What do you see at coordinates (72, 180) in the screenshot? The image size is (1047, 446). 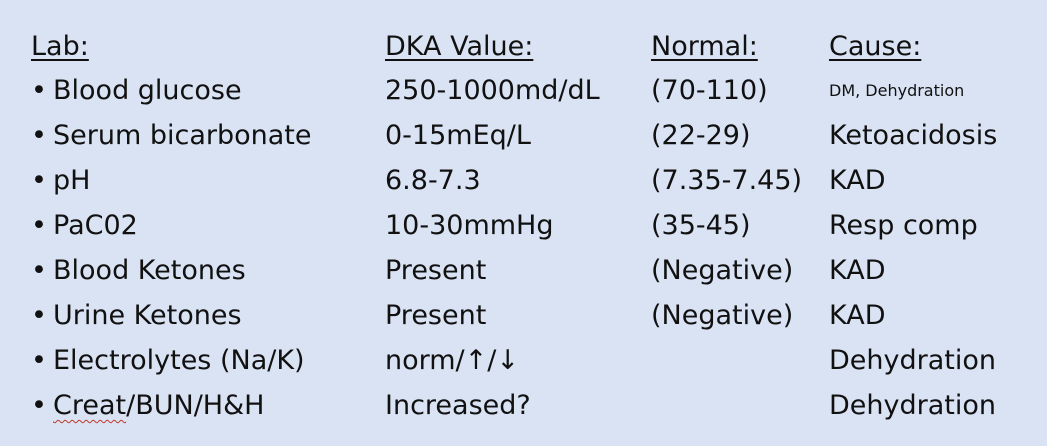 I see `lab-name: pH` at bounding box center [72, 180].